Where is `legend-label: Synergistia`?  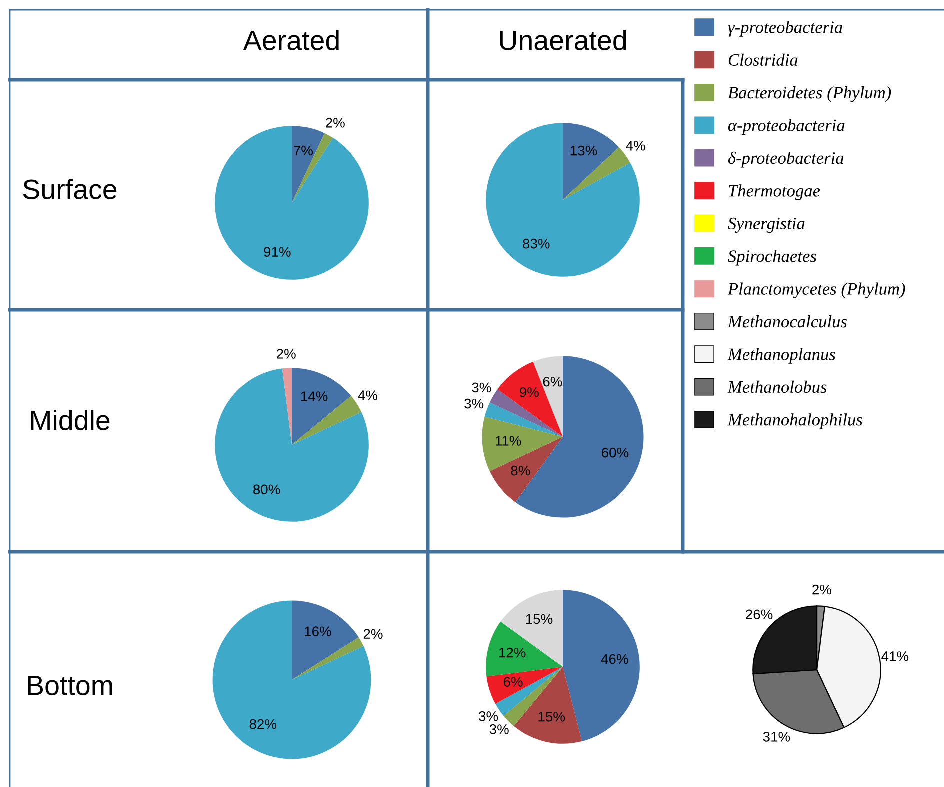 legend-label: Synergistia is located at coordinates (766, 226).